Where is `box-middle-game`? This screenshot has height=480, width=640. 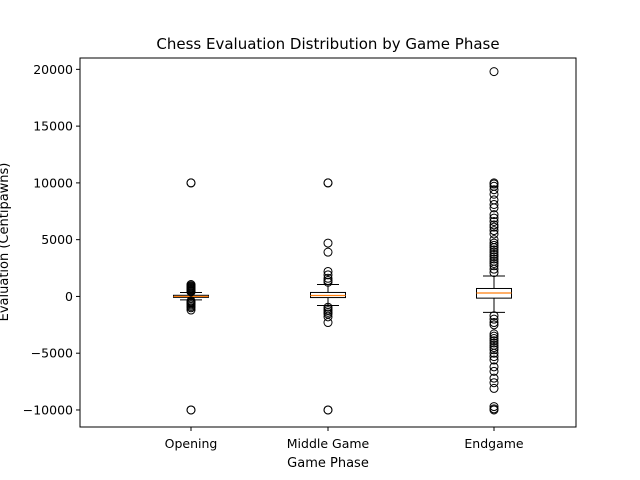 box-middle-game is located at coordinates (328, 296).